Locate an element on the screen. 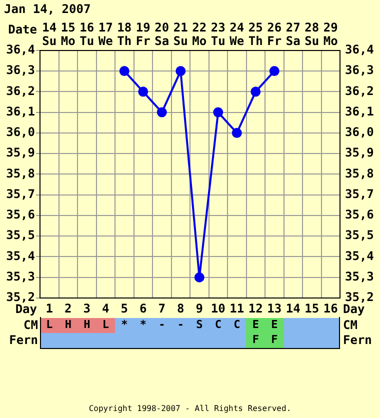  x-tick-label: 18 Th is located at coordinates (124, 34).